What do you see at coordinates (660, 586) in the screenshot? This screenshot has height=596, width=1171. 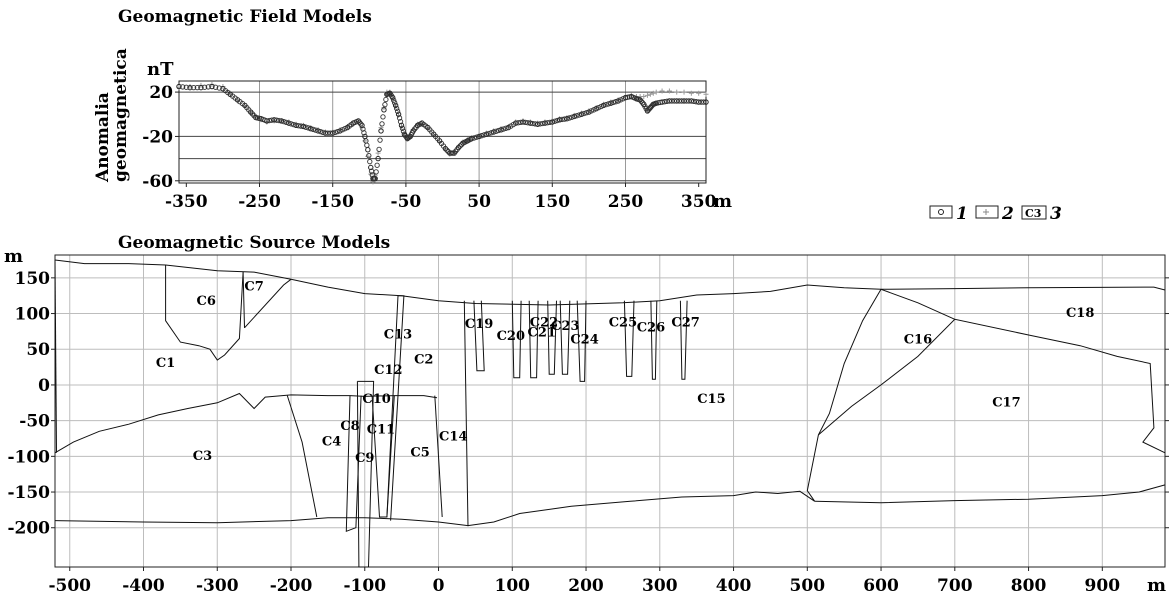 I see `source-x-tick-label: 300` at bounding box center [660, 586].